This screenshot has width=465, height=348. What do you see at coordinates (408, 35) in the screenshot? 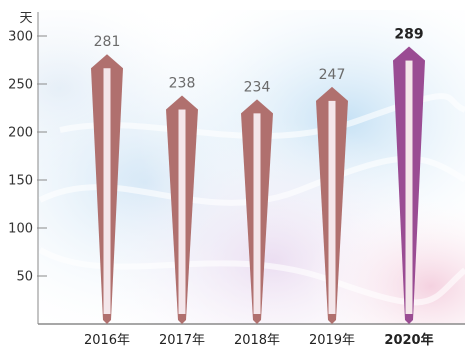
I see `value-label-5: 289` at bounding box center [408, 35].